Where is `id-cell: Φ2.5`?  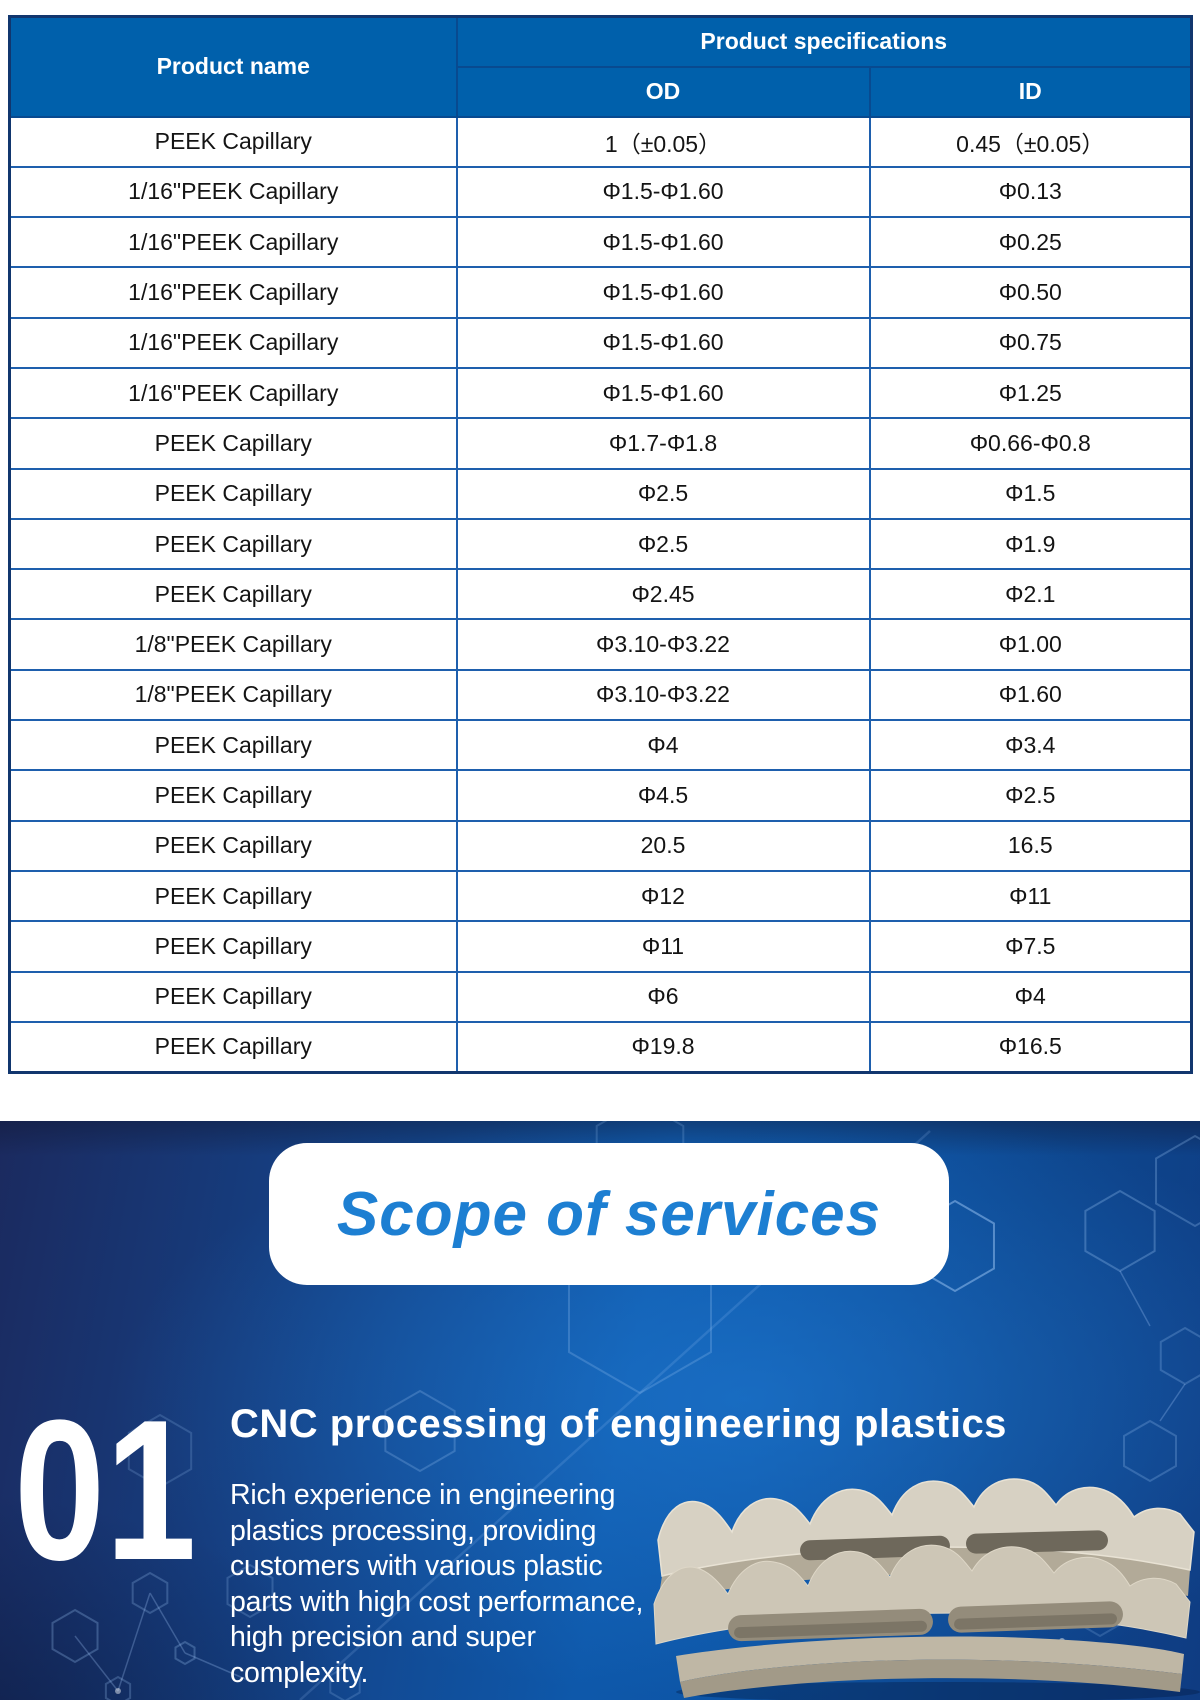
id-cell: Φ2.5 is located at coordinates (1030, 795).